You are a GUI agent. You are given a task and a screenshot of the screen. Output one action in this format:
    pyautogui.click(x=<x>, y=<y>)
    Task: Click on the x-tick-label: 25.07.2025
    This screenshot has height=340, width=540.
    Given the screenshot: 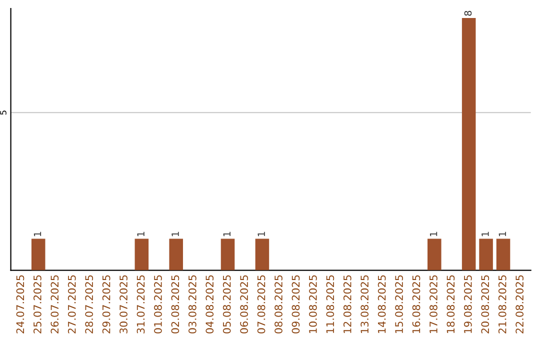 What is the action you would take?
    pyautogui.click(x=37, y=304)
    